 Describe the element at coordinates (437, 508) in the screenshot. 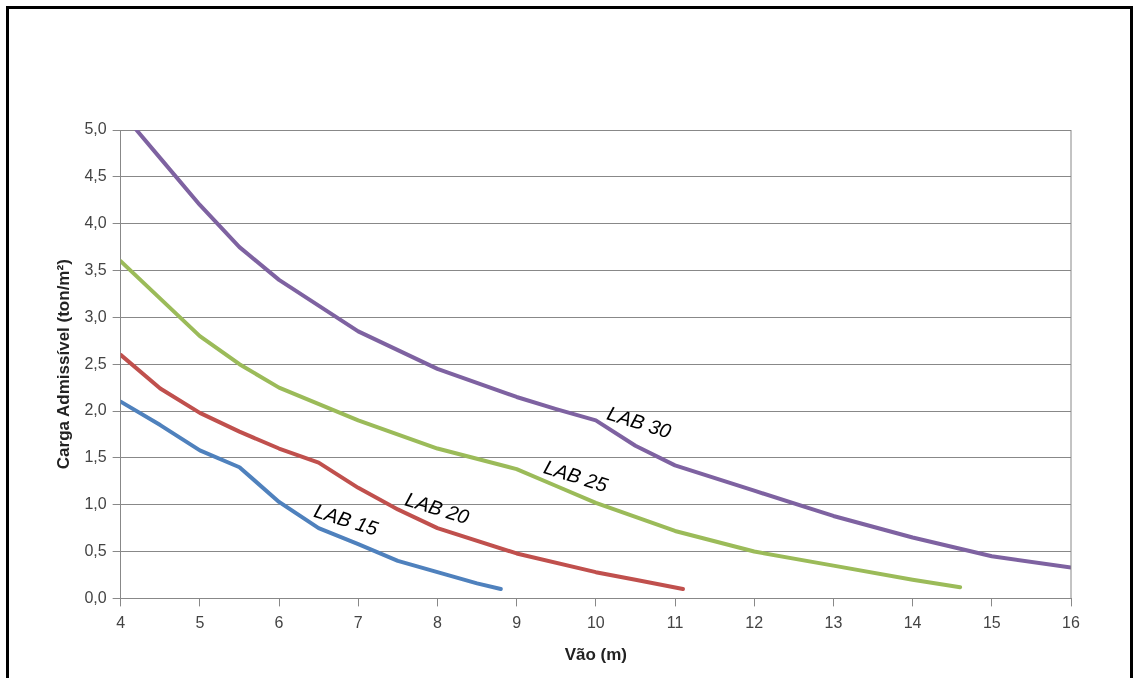

I see `text: LAB 20` at that location.